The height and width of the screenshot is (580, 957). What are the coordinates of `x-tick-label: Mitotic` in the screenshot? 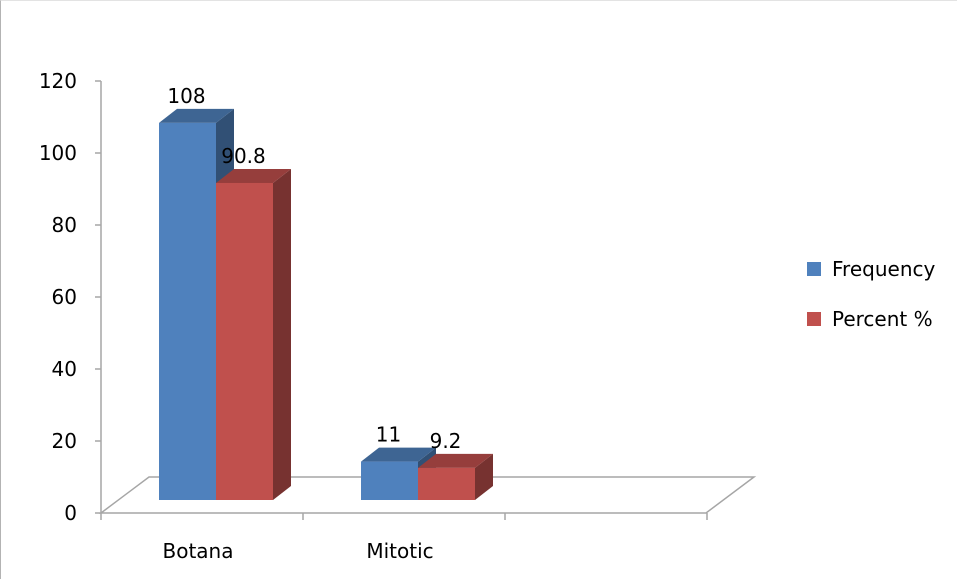 It's located at (399, 551).